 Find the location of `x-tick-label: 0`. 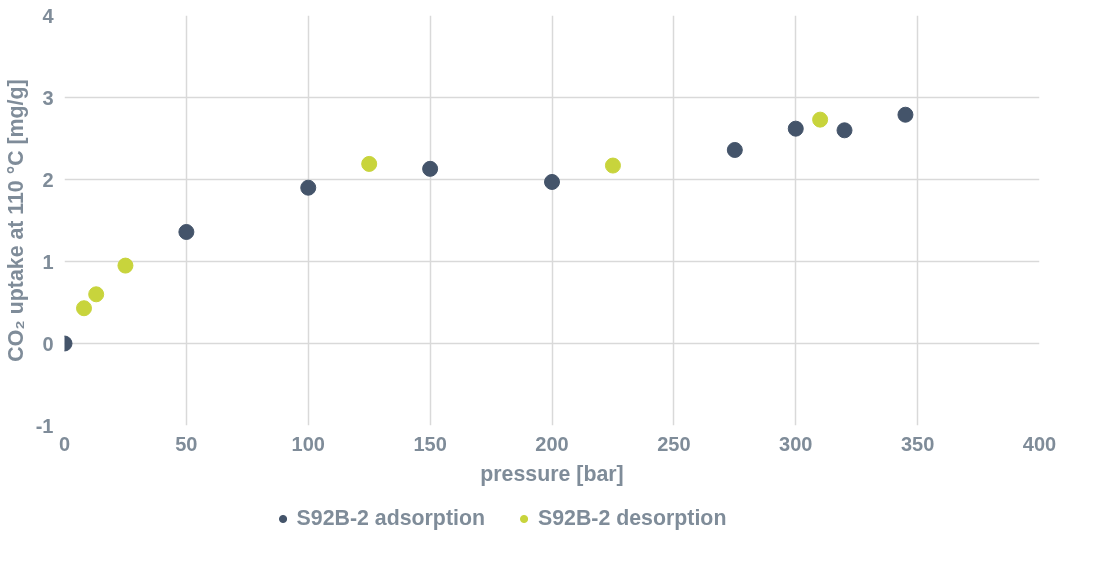

x-tick-label: 0 is located at coordinates (64, 443).